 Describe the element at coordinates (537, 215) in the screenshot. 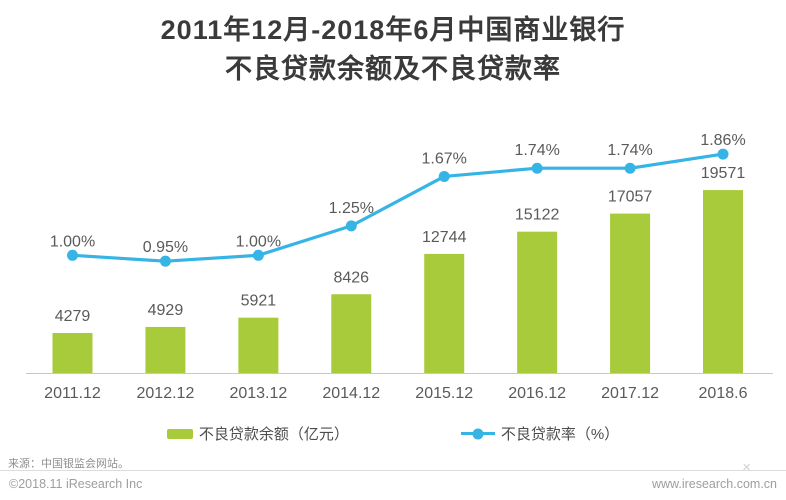

I see `bar-value-label: 15122` at that location.